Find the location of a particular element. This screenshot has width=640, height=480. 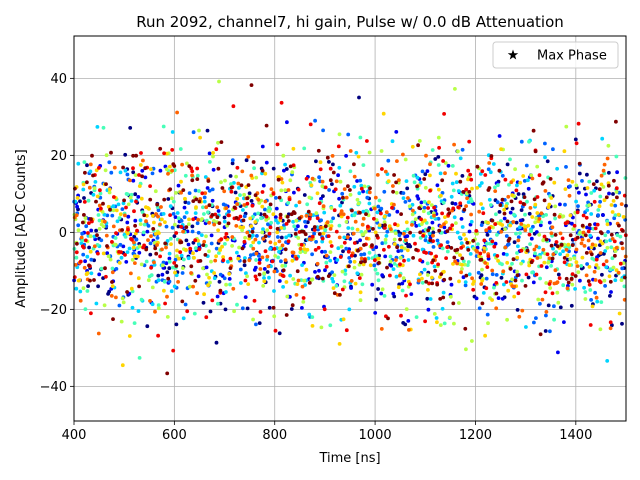

y-tick-label: −20 is located at coordinates (53, 310).